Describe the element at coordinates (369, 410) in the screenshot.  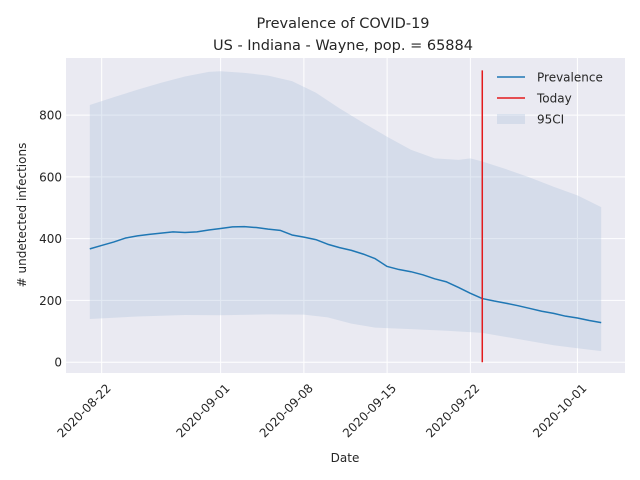
I see `x-tick-label: 2020-09-15` at that location.